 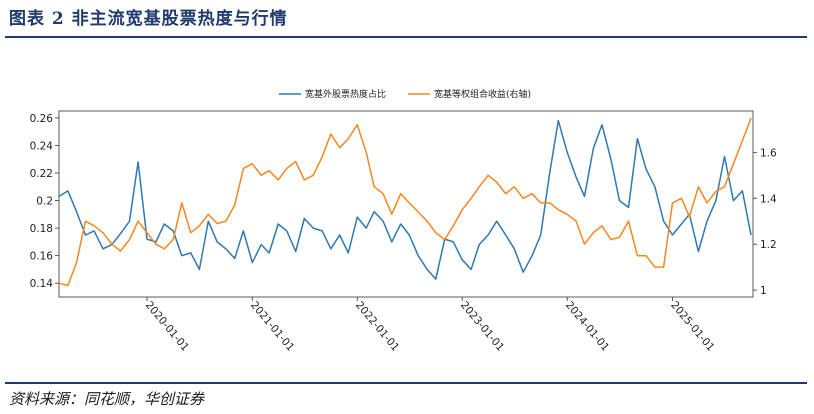 I want to click on right-axis-tick-label: 1.4, so click(x=768, y=199).